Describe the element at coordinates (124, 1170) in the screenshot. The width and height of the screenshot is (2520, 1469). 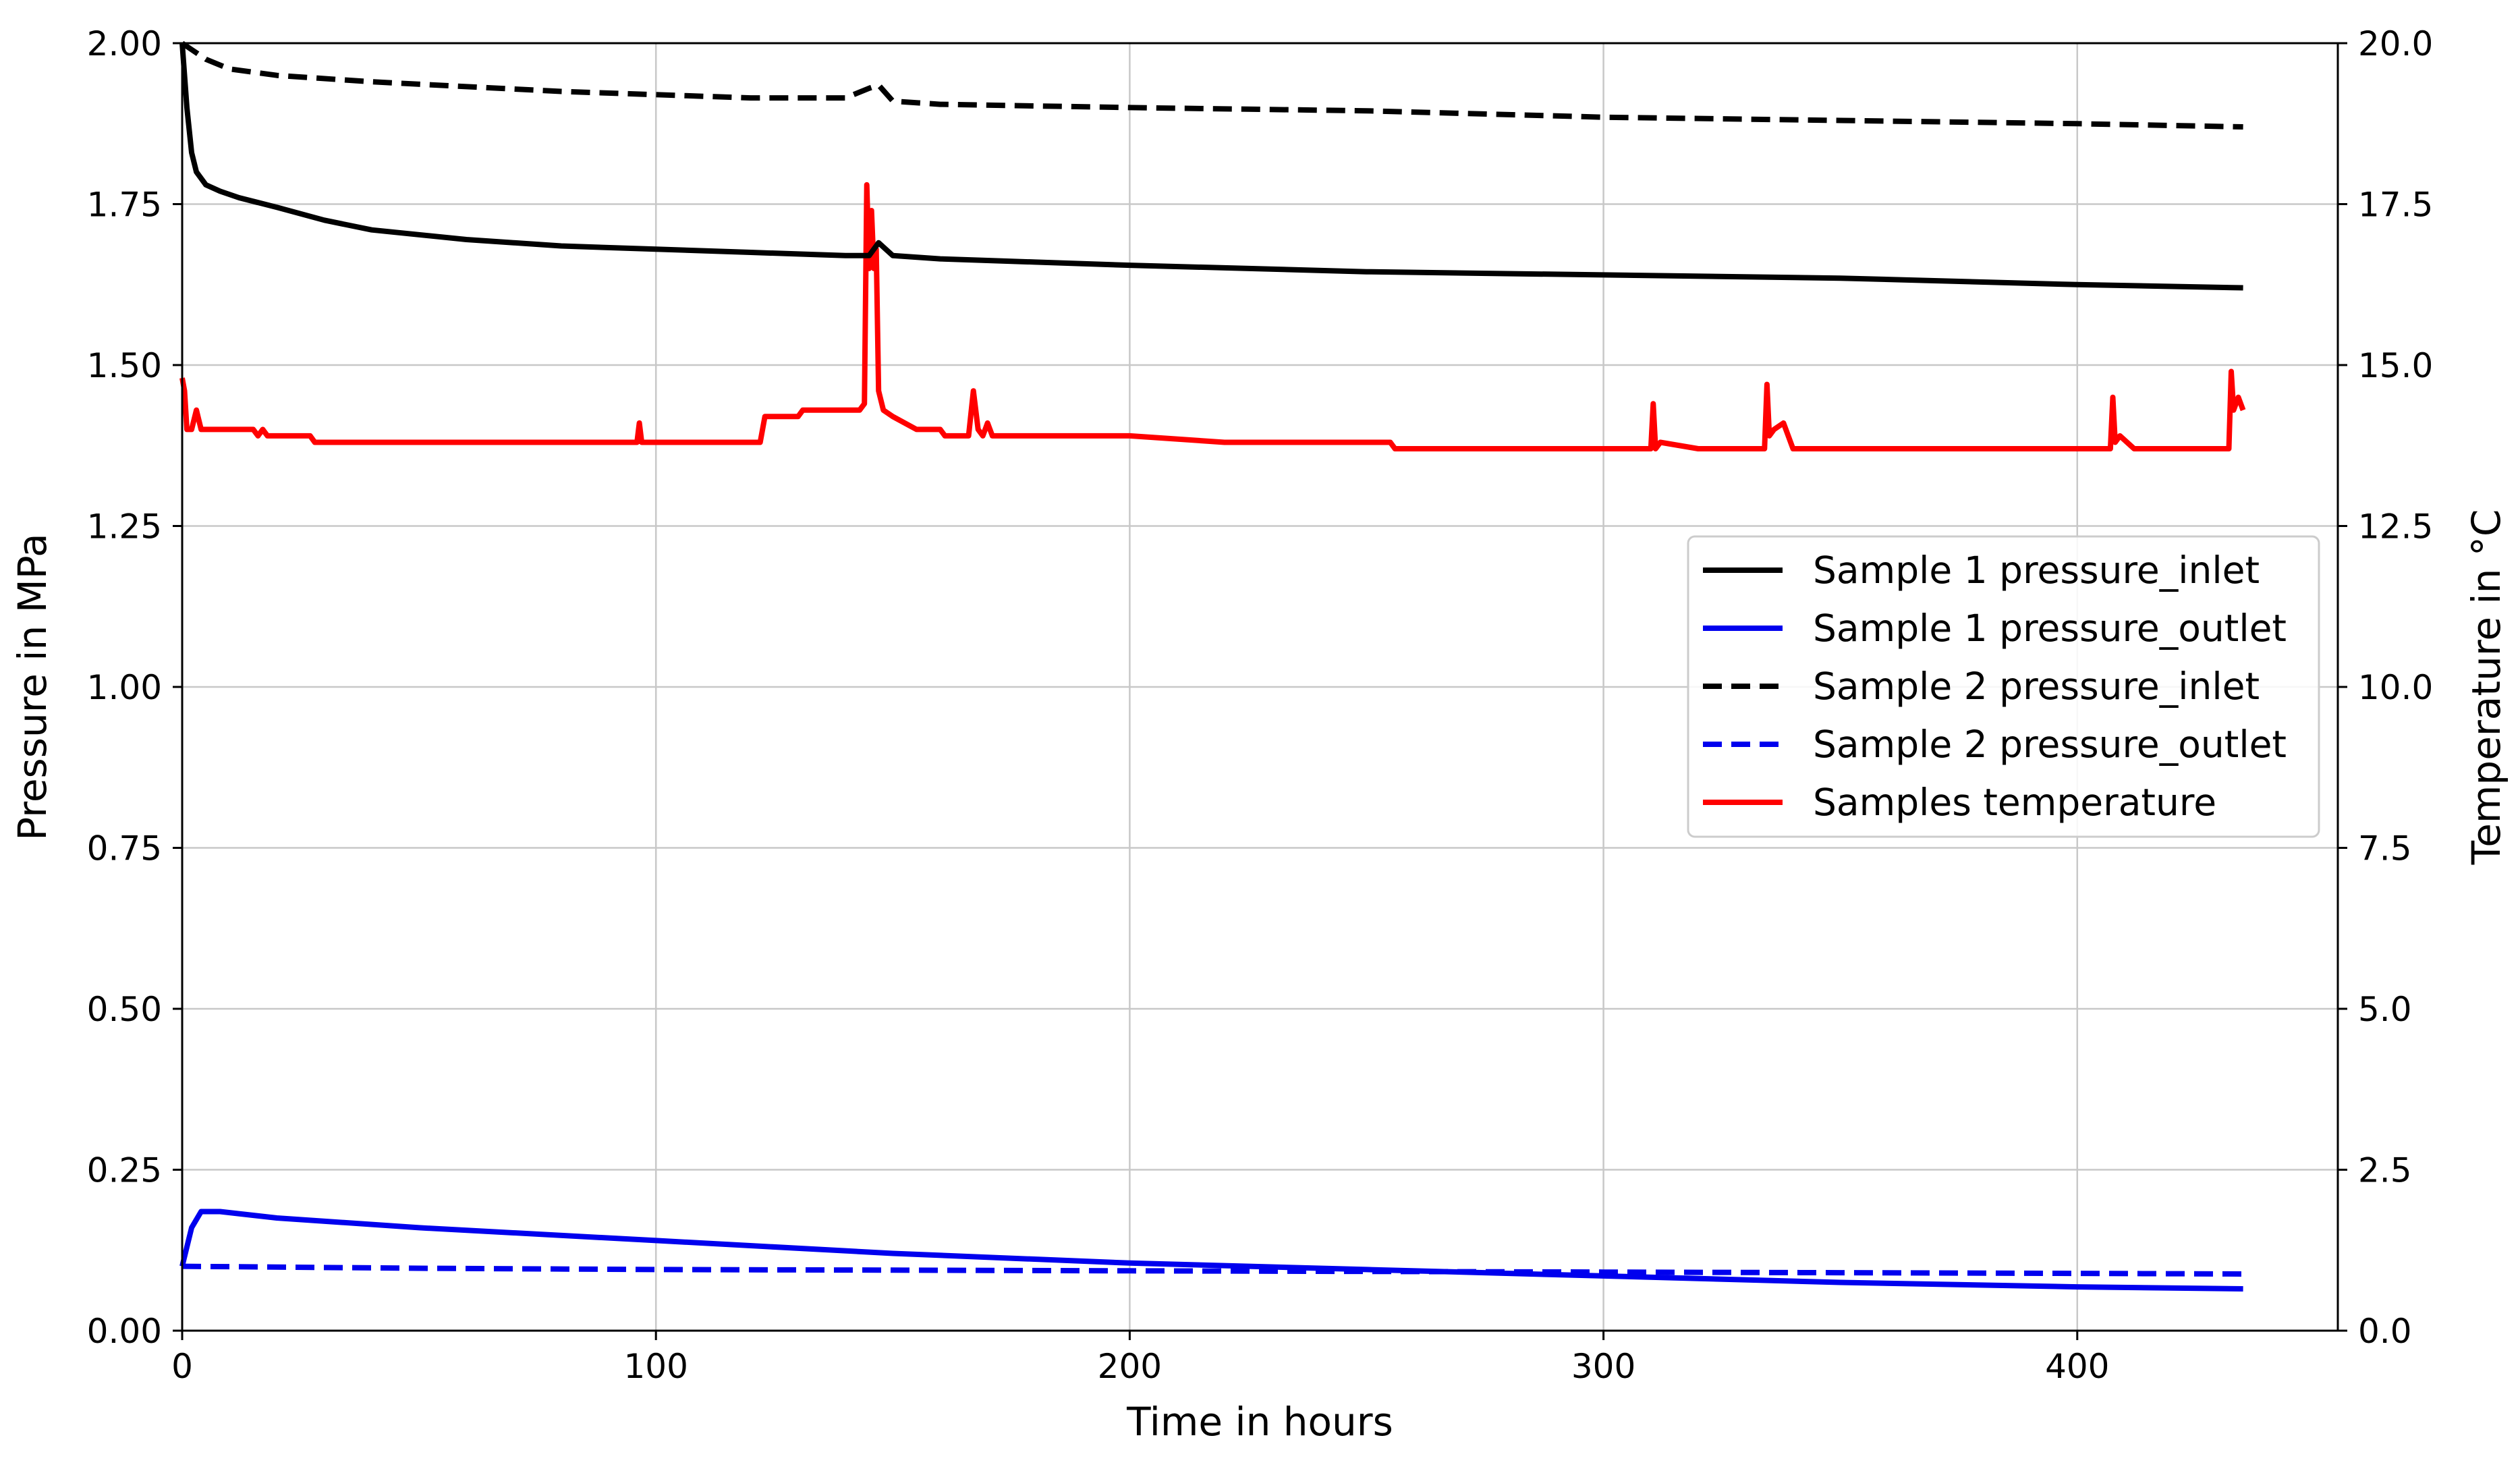
I see `y-tick-label: 0.25` at that location.